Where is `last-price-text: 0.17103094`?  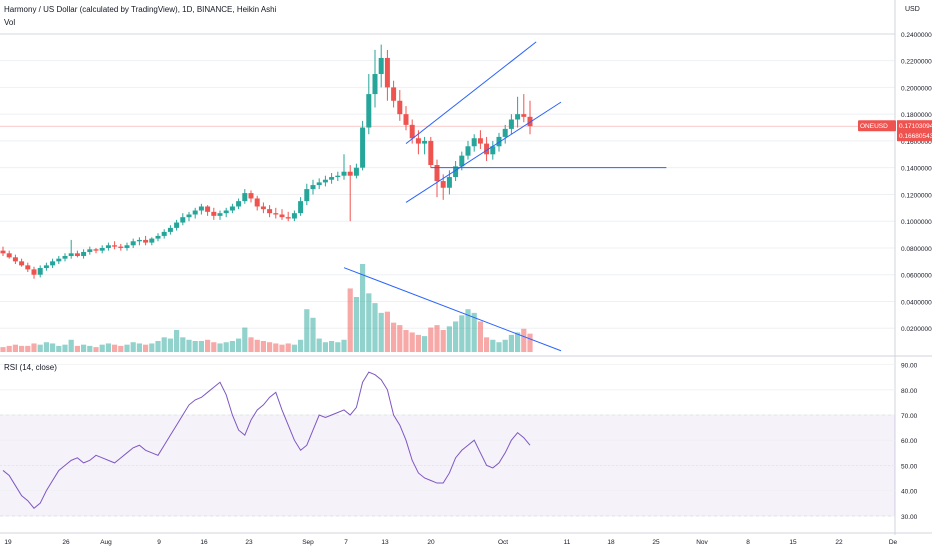 last-price-text: 0.17103094 is located at coordinates (915, 126).